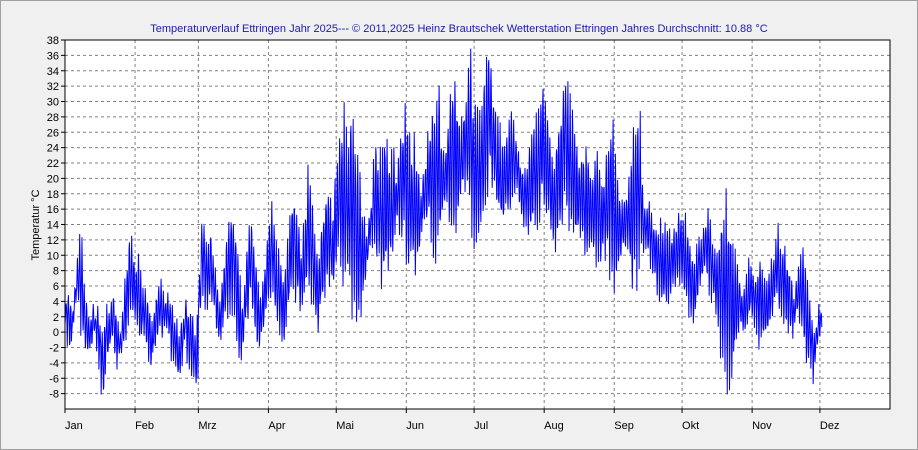 This screenshot has width=918, height=450. I want to click on x-tick-label: Okt, so click(690, 426).